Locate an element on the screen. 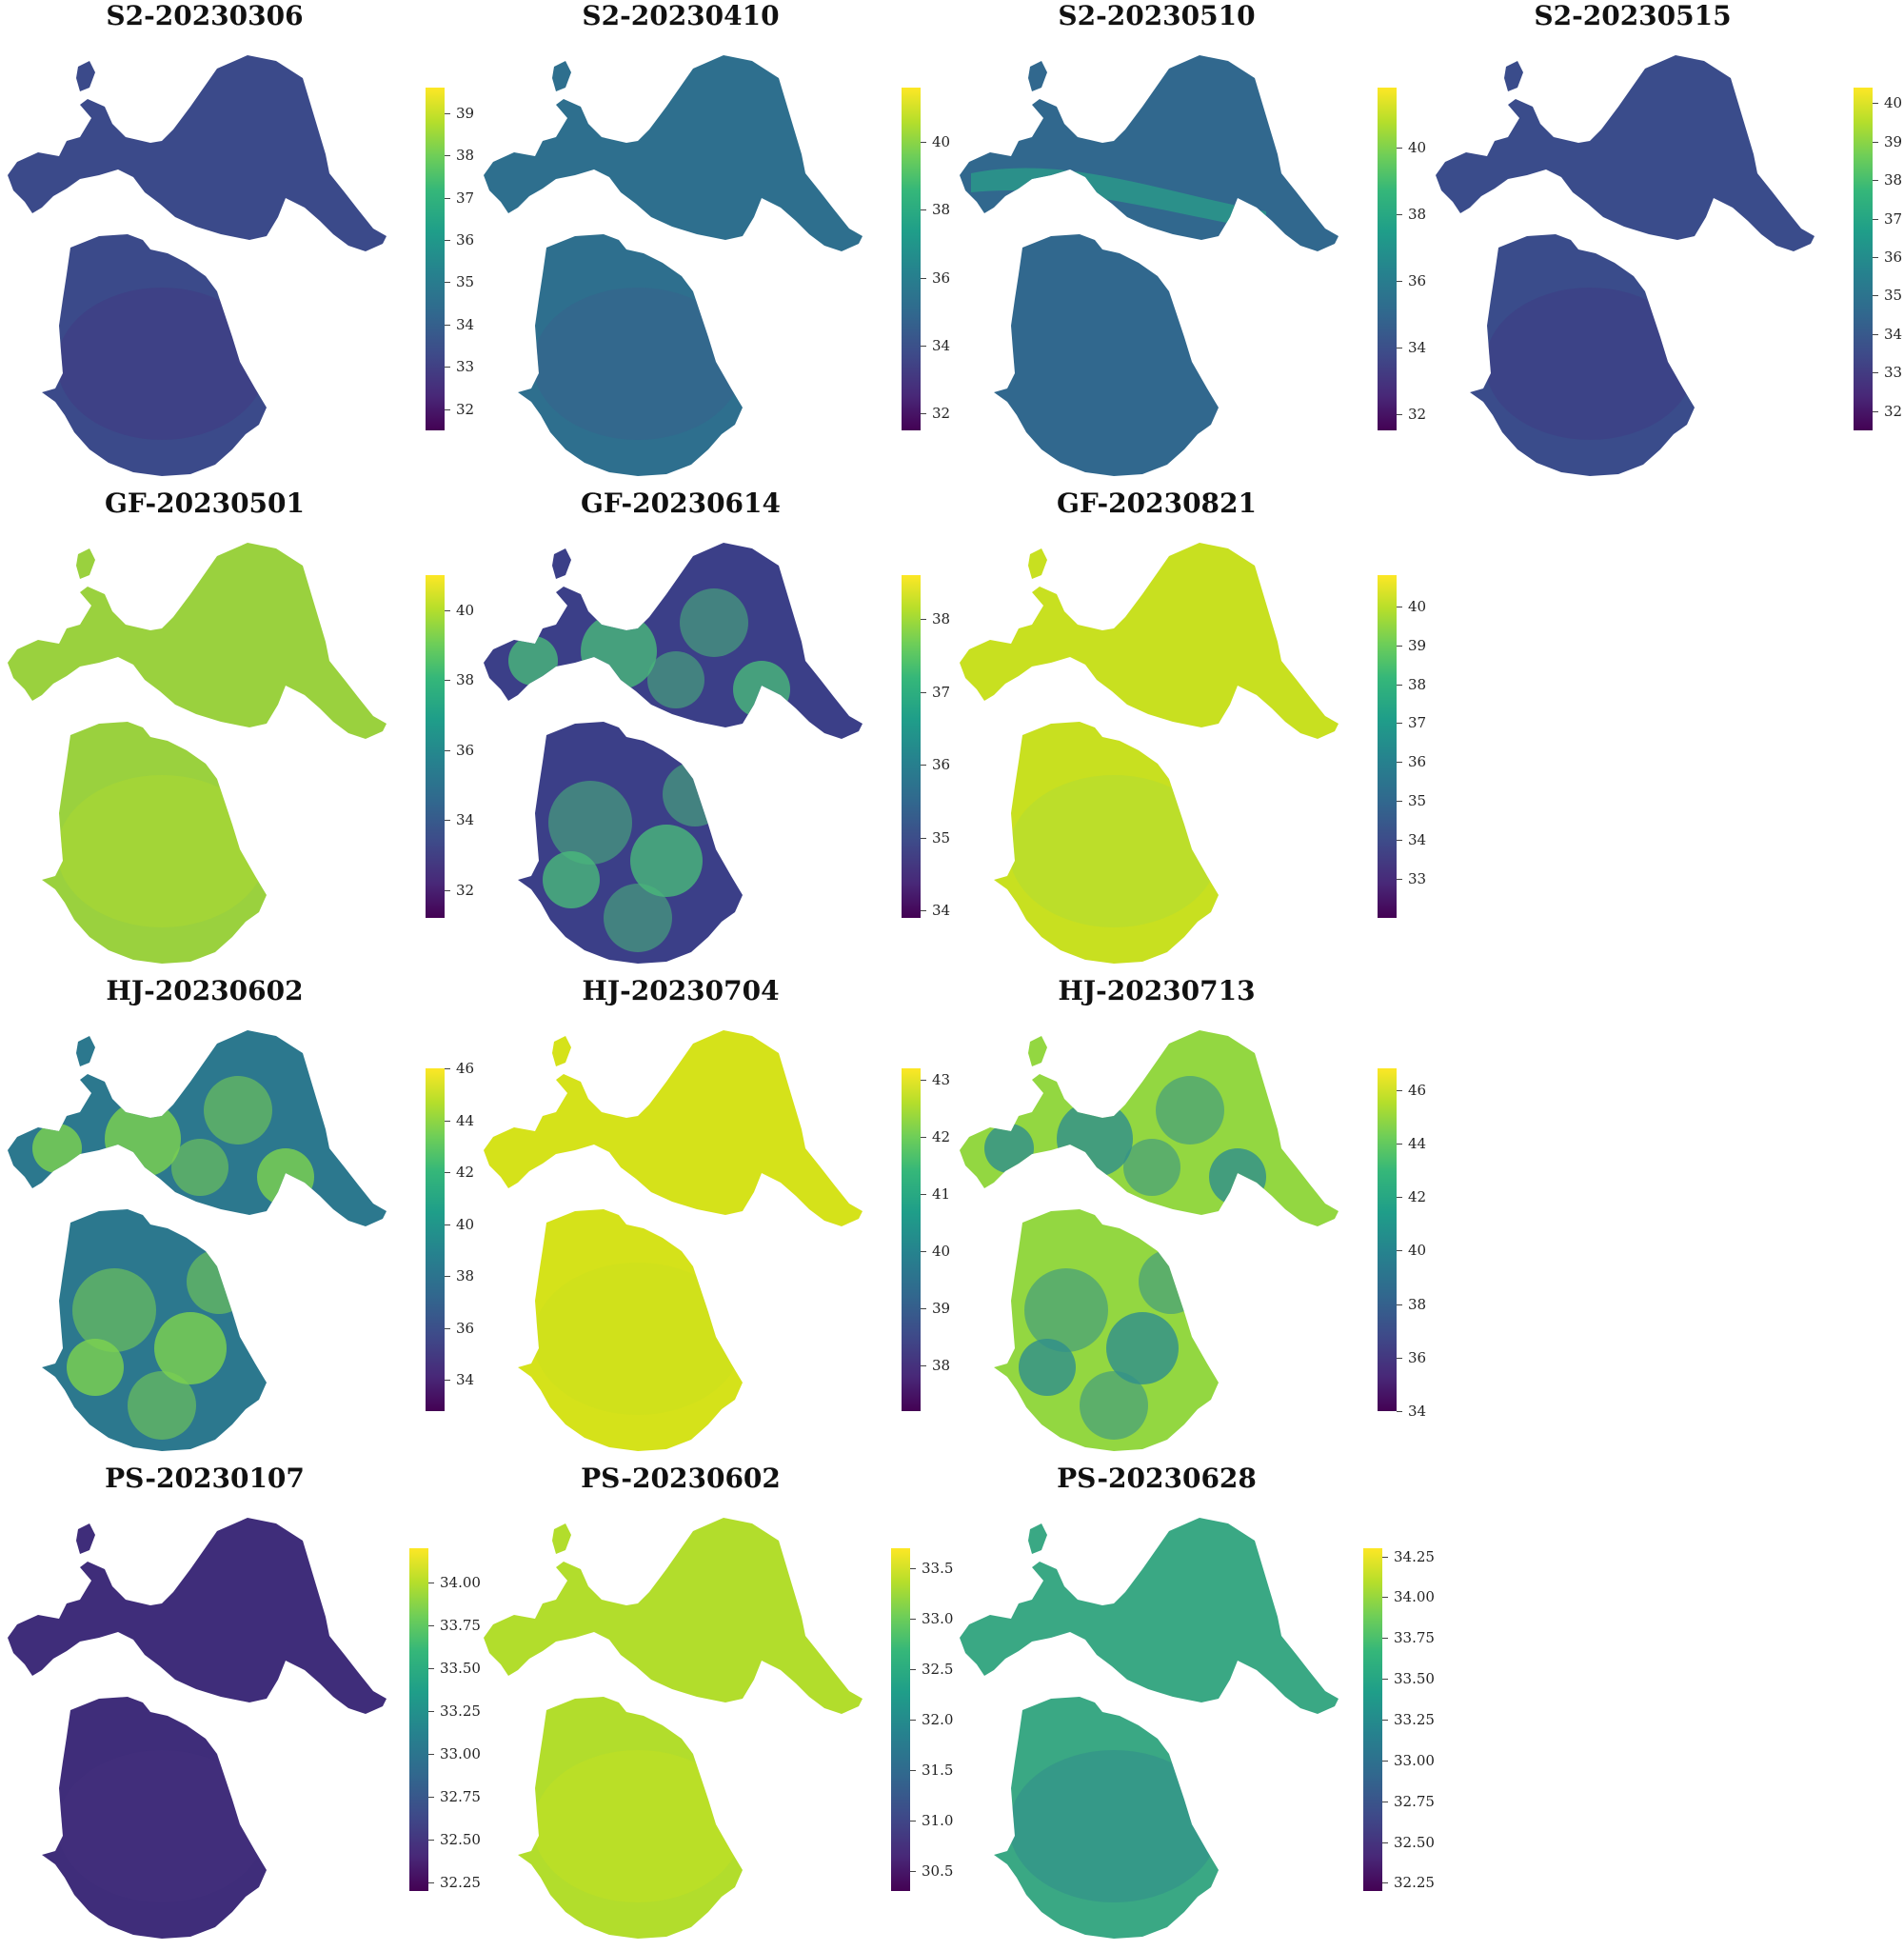  tick-label: 33 is located at coordinates (465, 367).